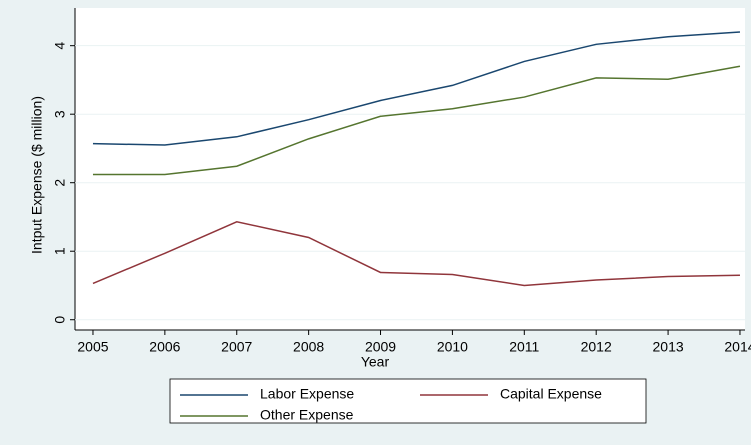 The width and height of the screenshot is (751, 445). Describe the element at coordinates (236, 347) in the screenshot. I see `x-tick-label: 2007` at that location.